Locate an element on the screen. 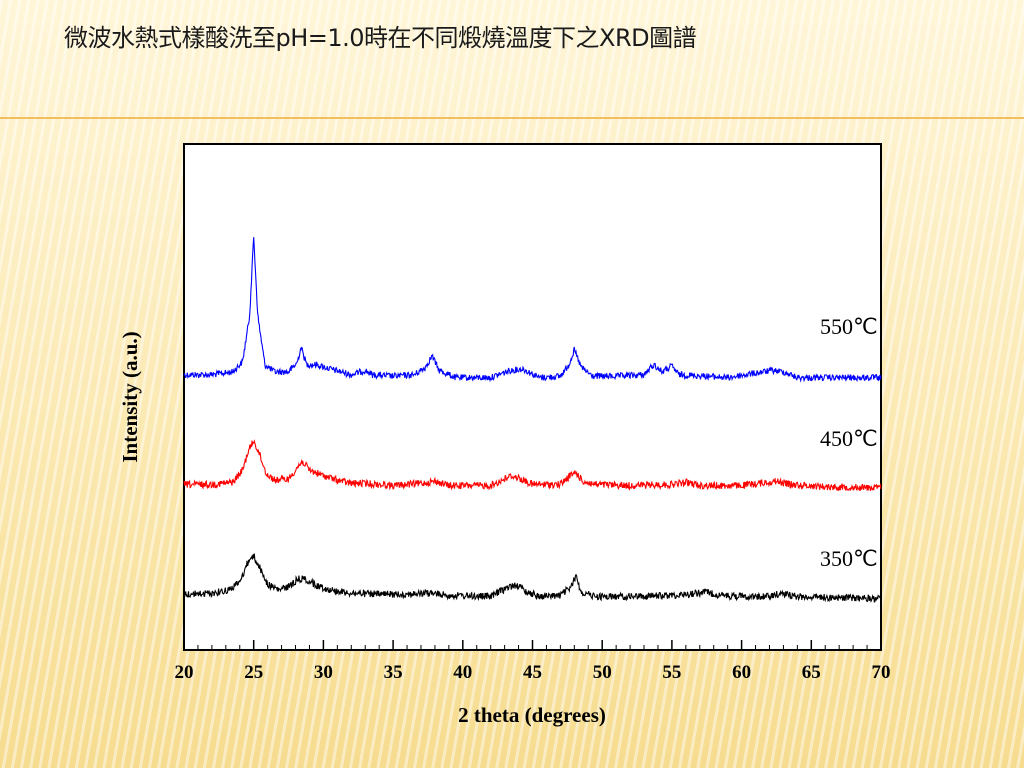 The image size is (1024, 768). x-tick-label: 35 is located at coordinates (393, 672).